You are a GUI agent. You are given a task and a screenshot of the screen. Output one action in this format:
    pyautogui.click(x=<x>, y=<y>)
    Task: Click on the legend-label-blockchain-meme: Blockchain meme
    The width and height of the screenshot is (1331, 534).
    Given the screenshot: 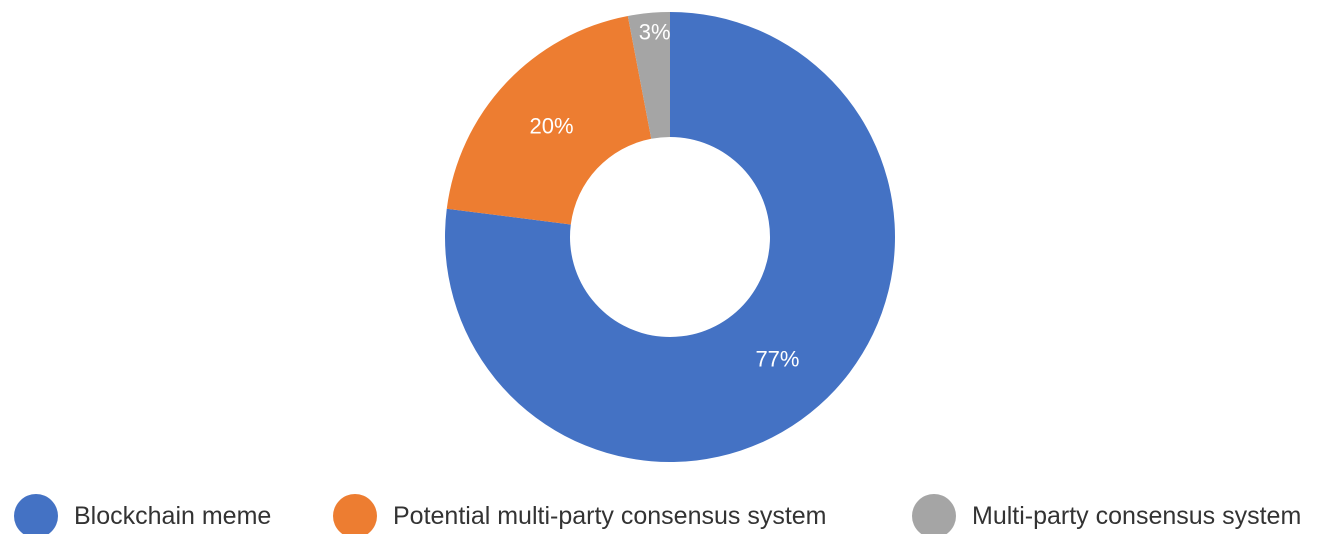 What is the action you would take?
    pyautogui.click(x=172, y=516)
    